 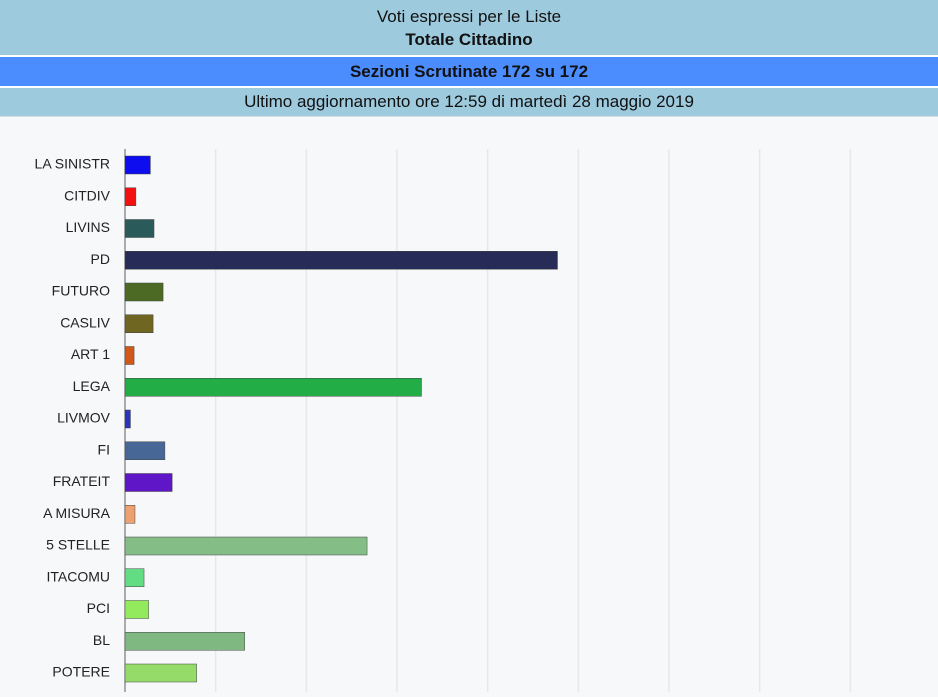 What do you see at coordinates (87, 195) in the screenshot?
I see `category-label: CITDIV` at bounding box center [87, 195].